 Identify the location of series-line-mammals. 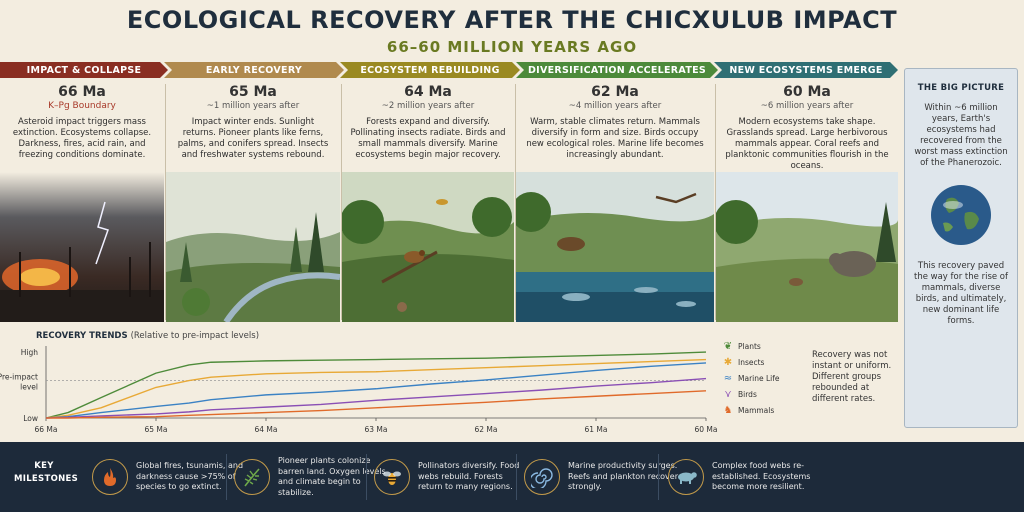
(376, 404).